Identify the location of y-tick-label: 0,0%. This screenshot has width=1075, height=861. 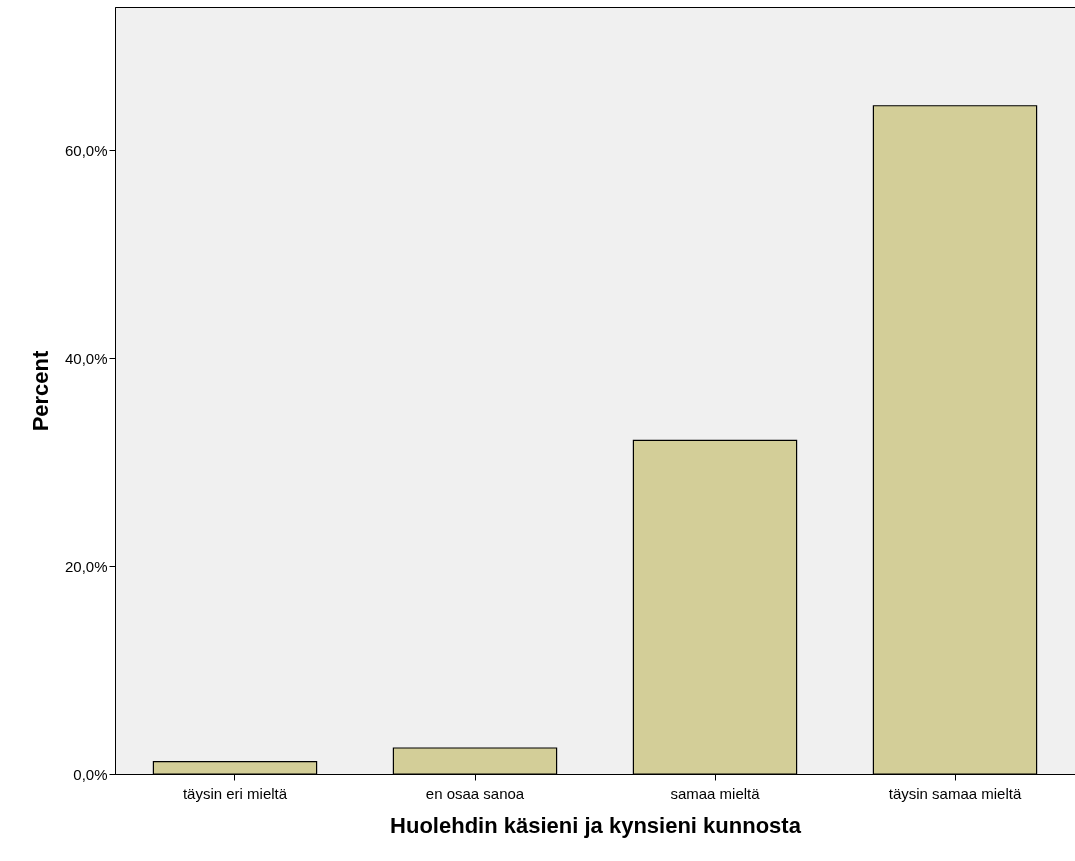
(90, 774).